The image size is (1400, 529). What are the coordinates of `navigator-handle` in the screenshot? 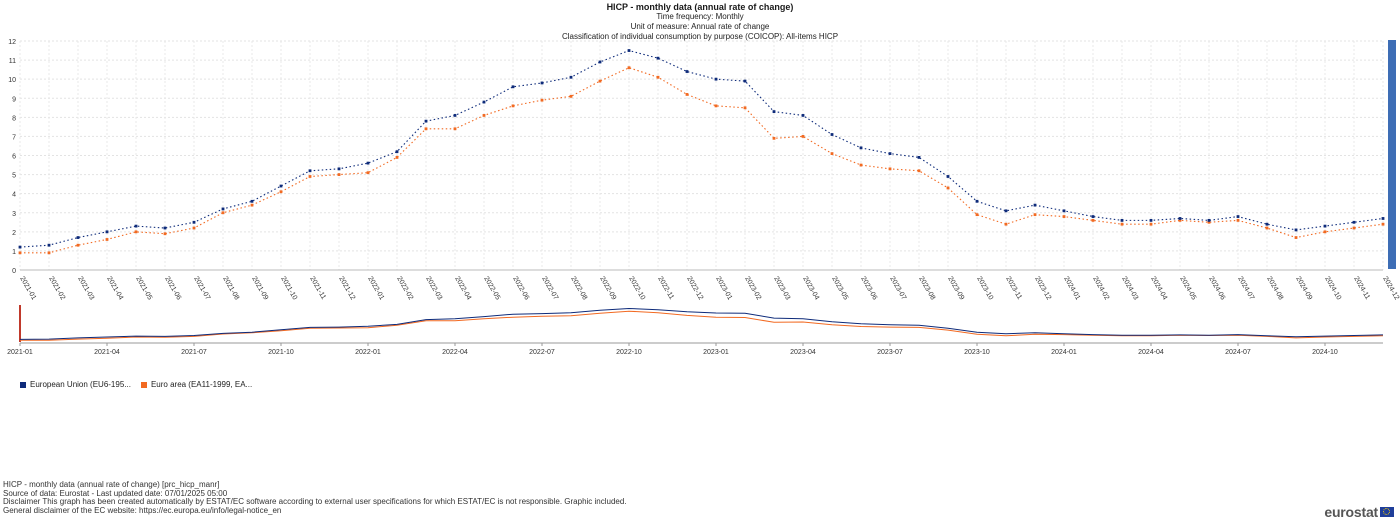 It's located at (20, 323).